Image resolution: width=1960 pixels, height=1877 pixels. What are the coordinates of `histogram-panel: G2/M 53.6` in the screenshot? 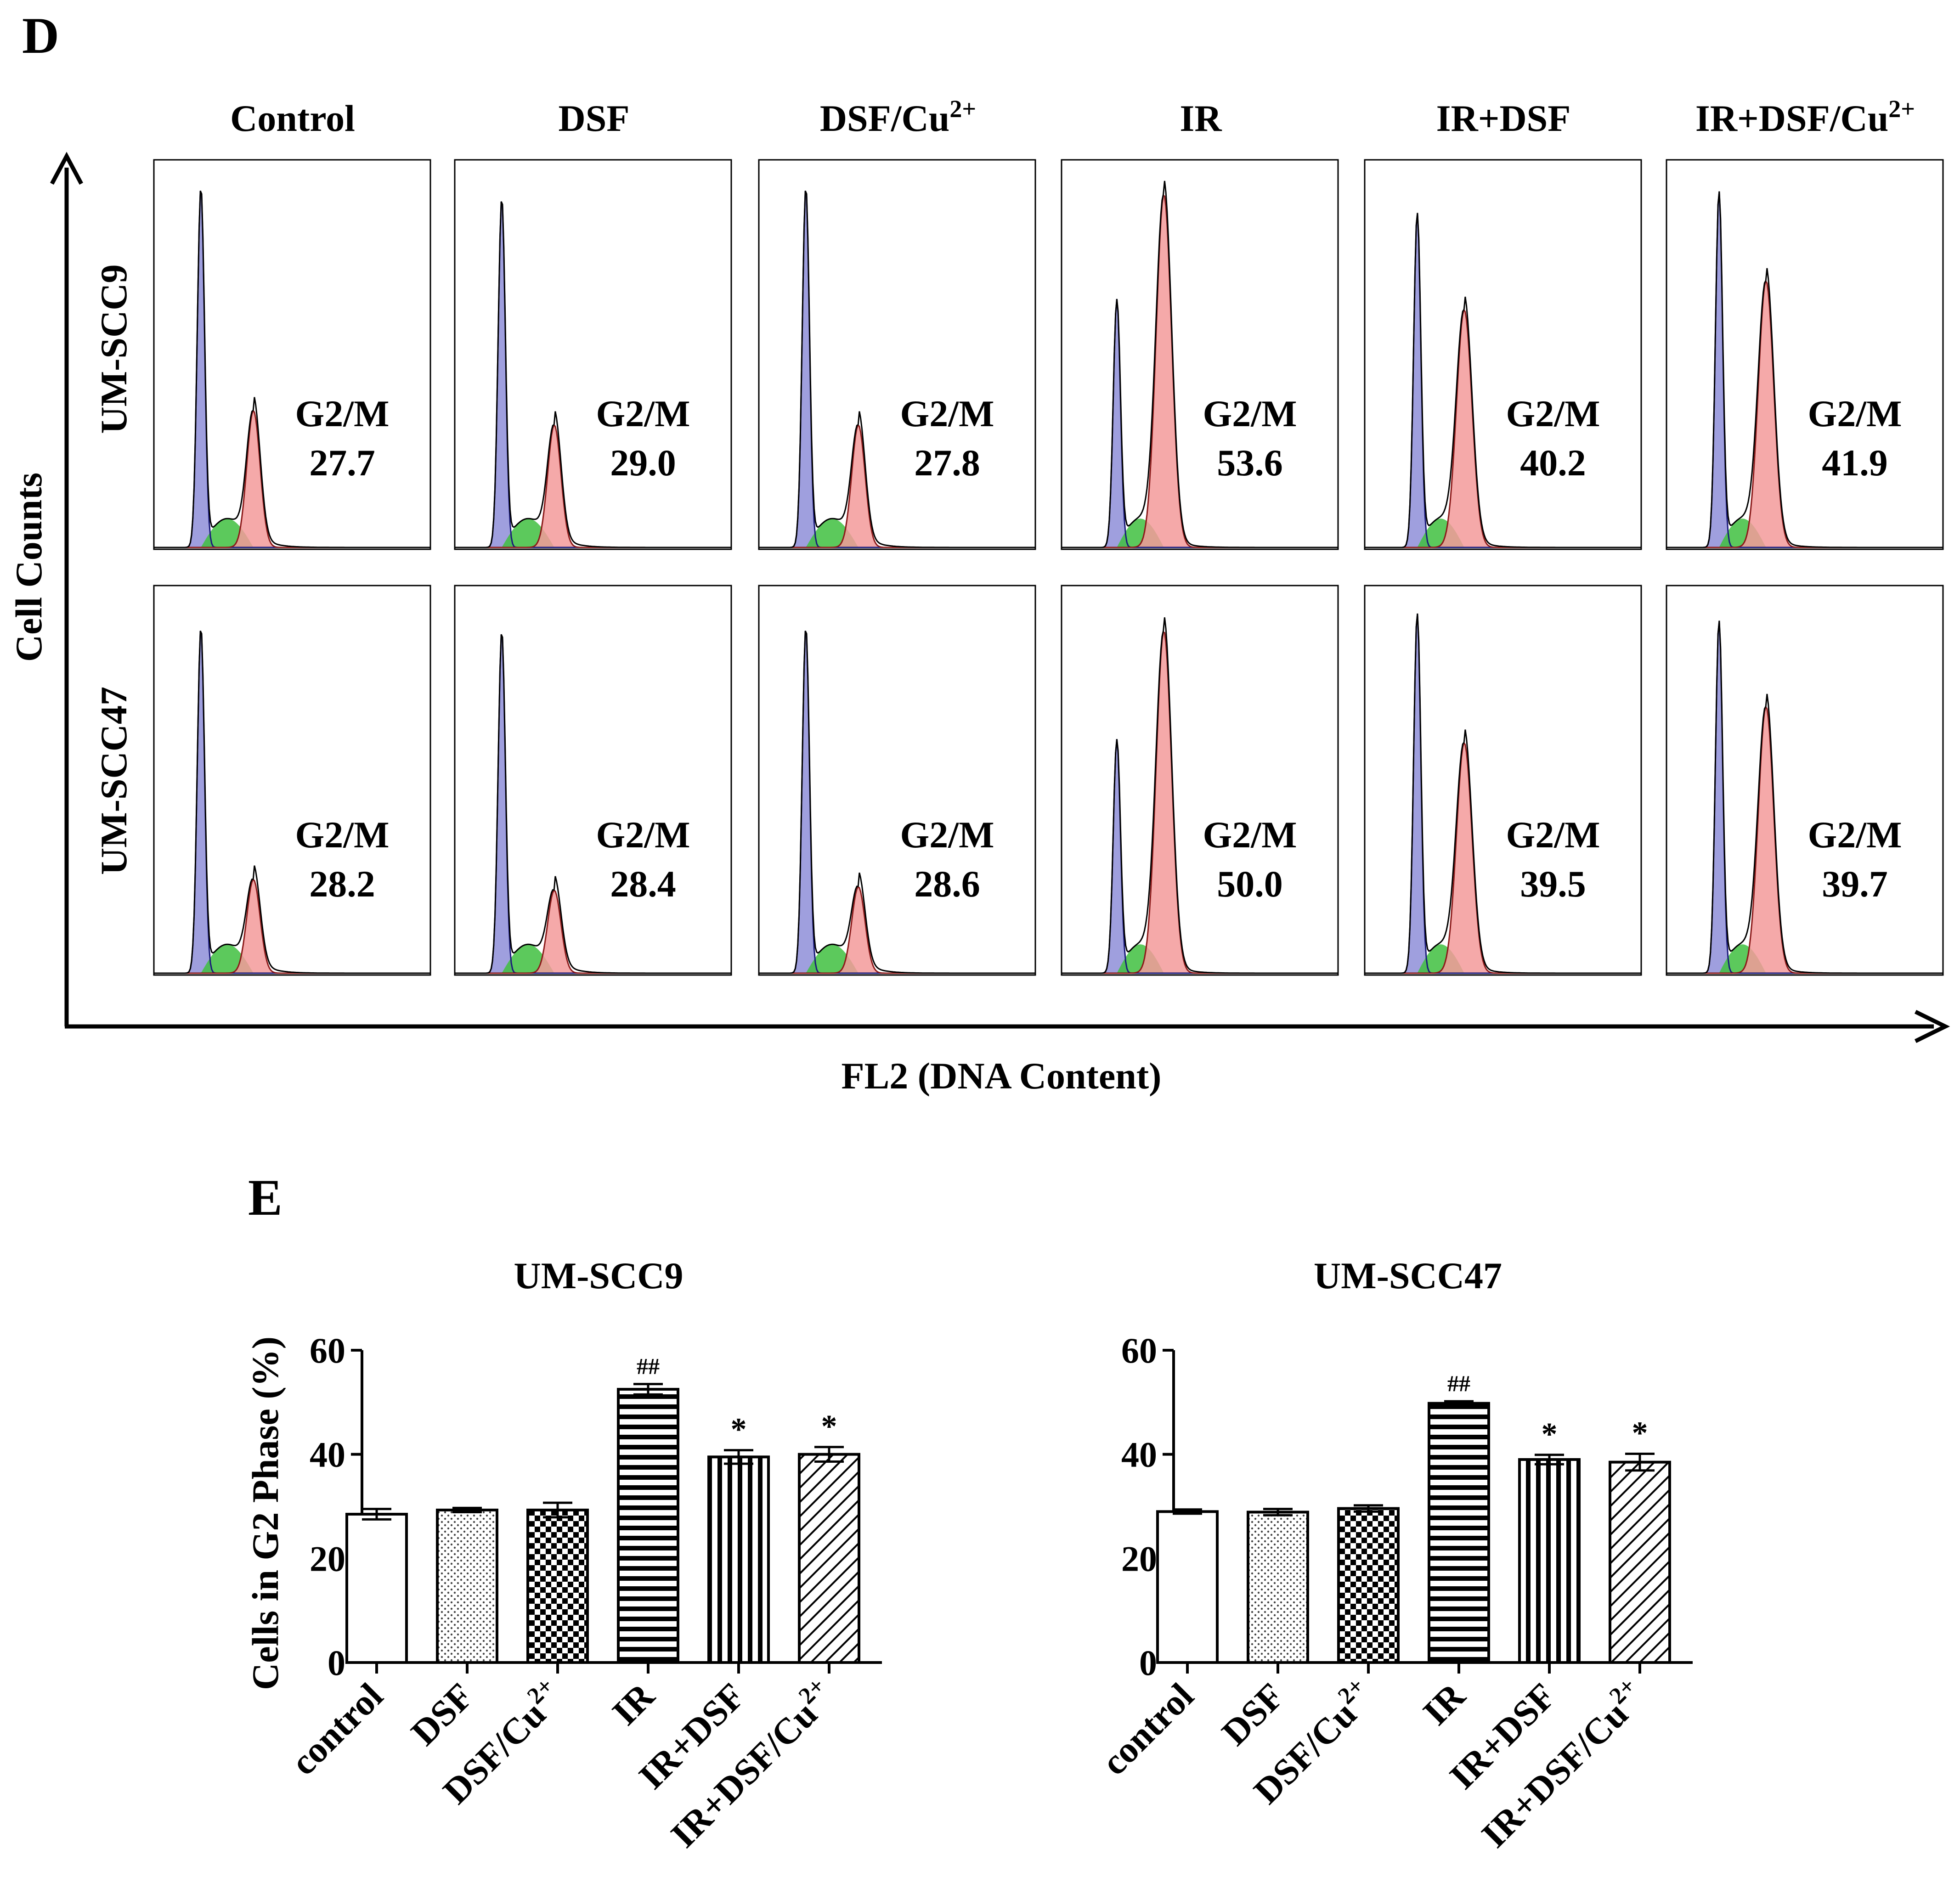 It's located at (1200, 354).